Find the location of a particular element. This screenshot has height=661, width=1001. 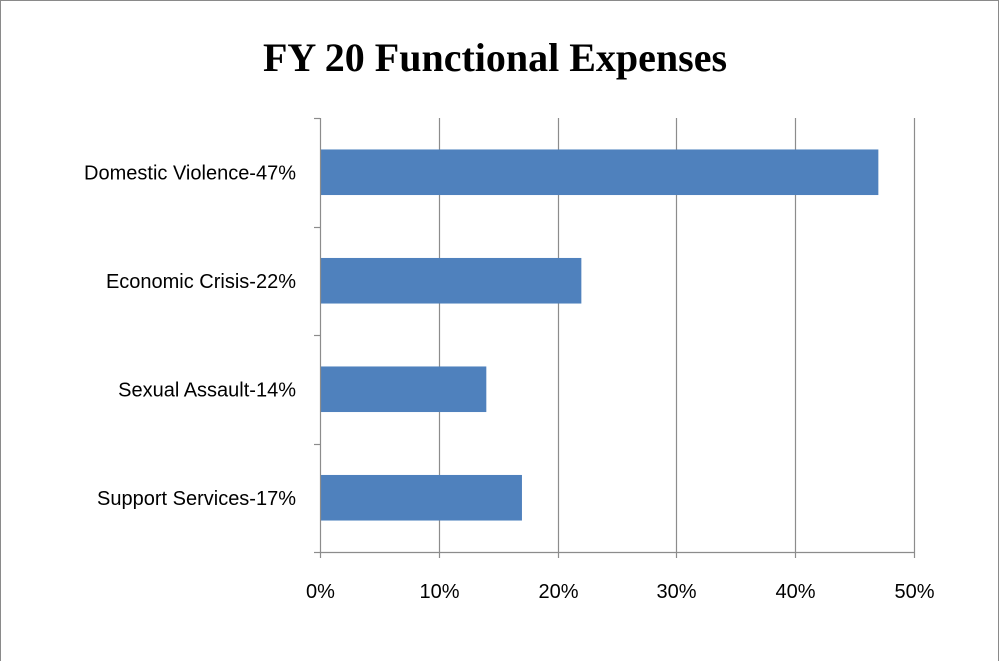

category-label: Support Services-17% is located at coordinates (196, 499).